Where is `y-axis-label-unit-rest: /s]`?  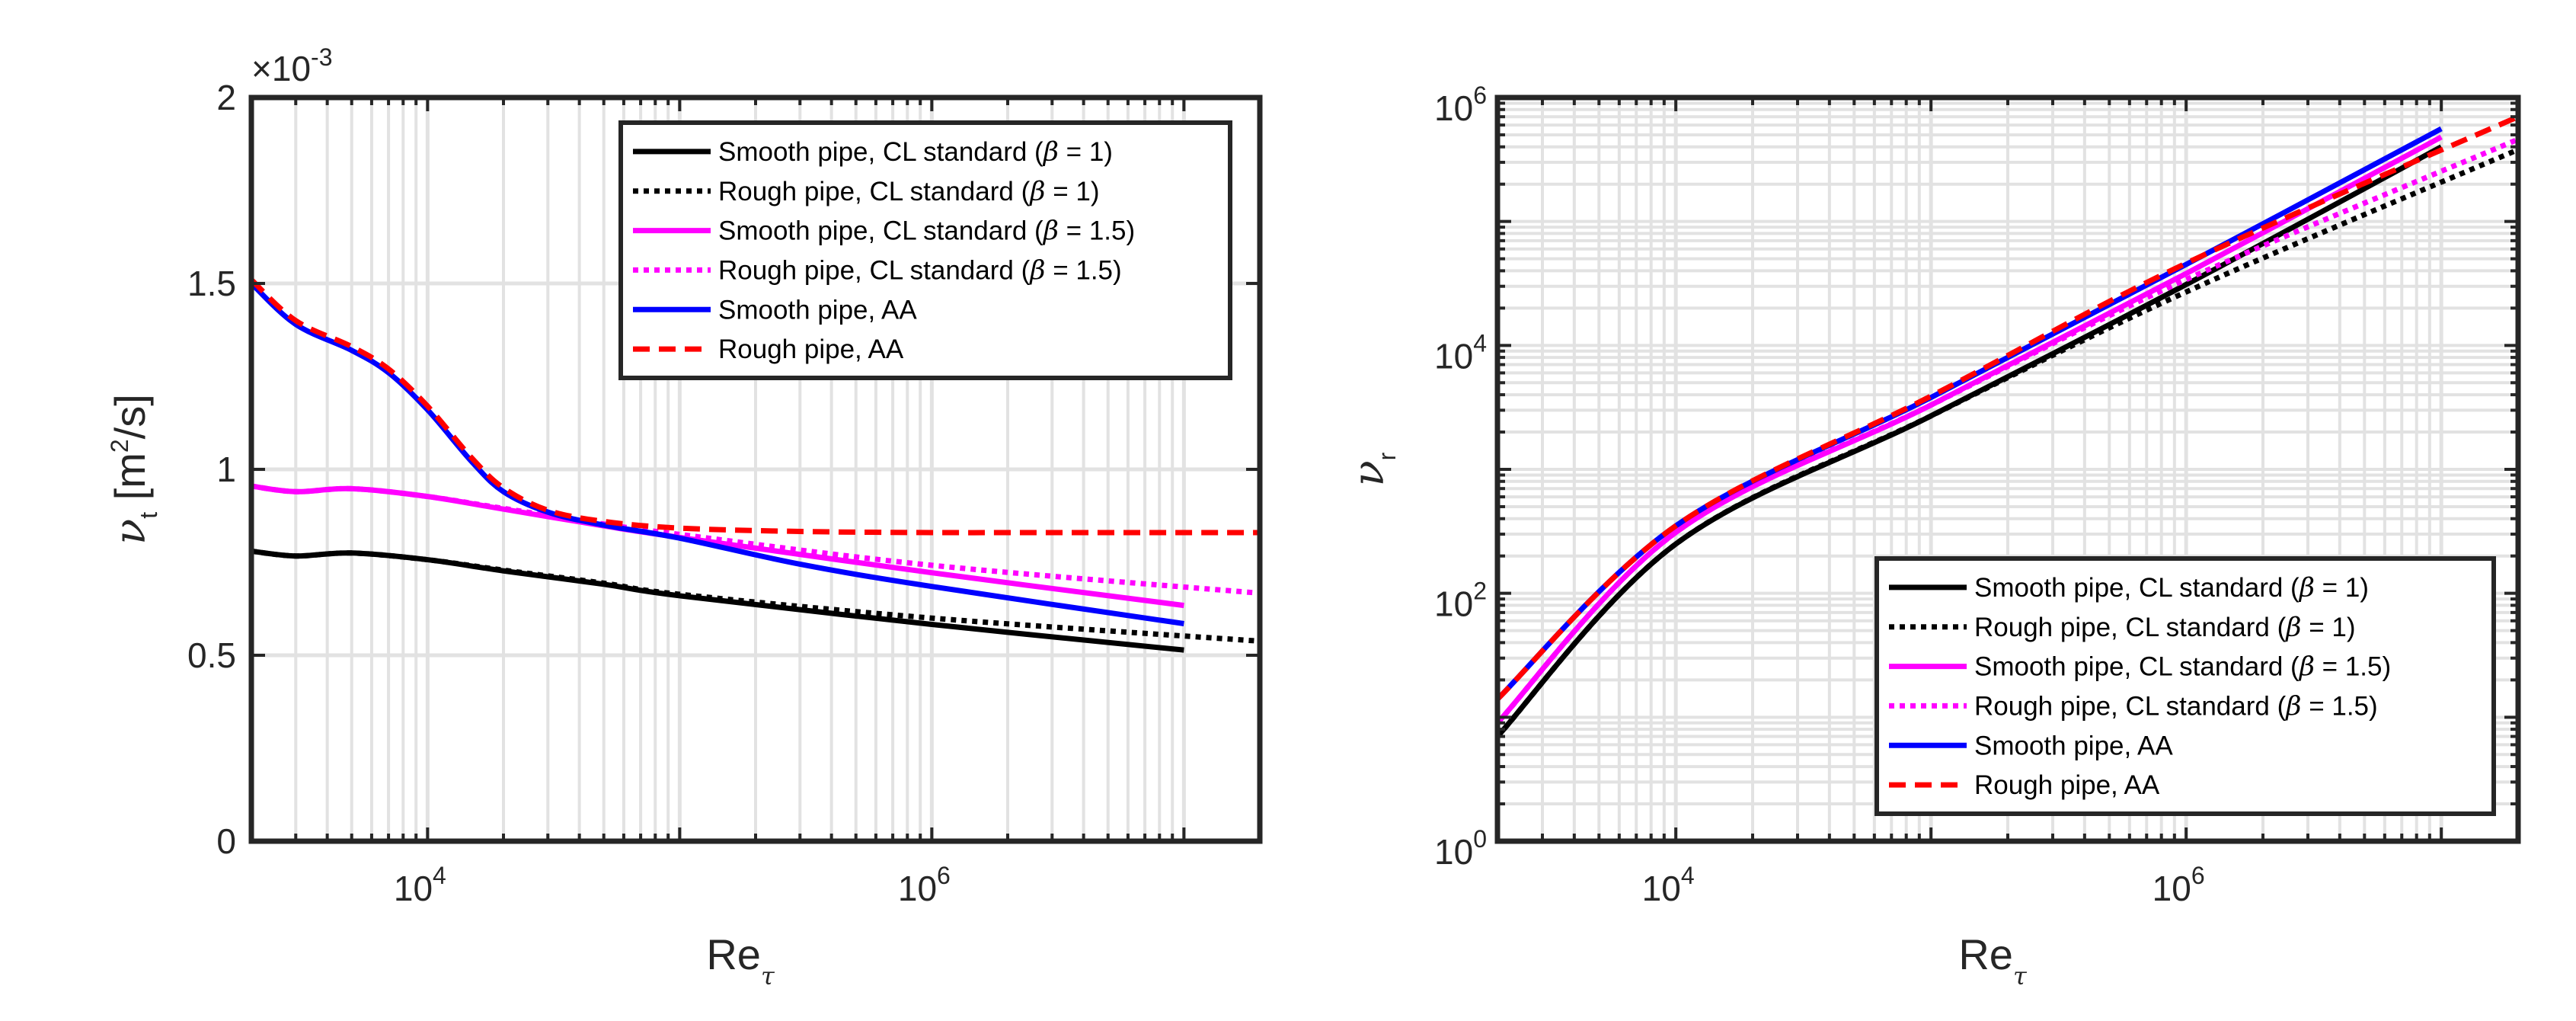
y-axis-label-unit-rest: /s] is located at coordinates (130, 417).